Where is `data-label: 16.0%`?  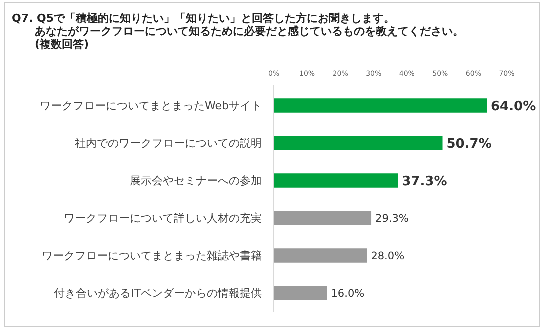
data-label: 16.0% is located at coordinates (348, 294).